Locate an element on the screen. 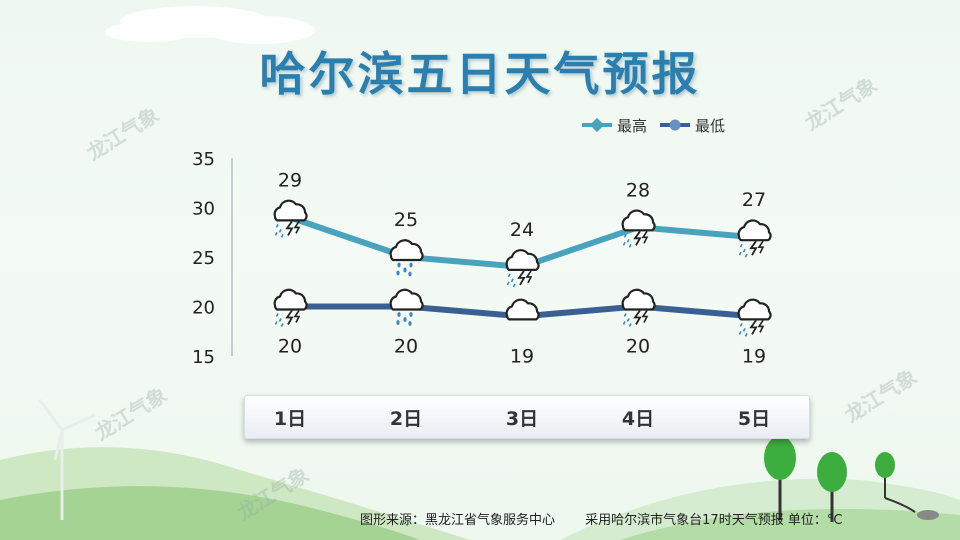 The image size is (960, 540). data-label: 28 is located at coordinates (638, 190).